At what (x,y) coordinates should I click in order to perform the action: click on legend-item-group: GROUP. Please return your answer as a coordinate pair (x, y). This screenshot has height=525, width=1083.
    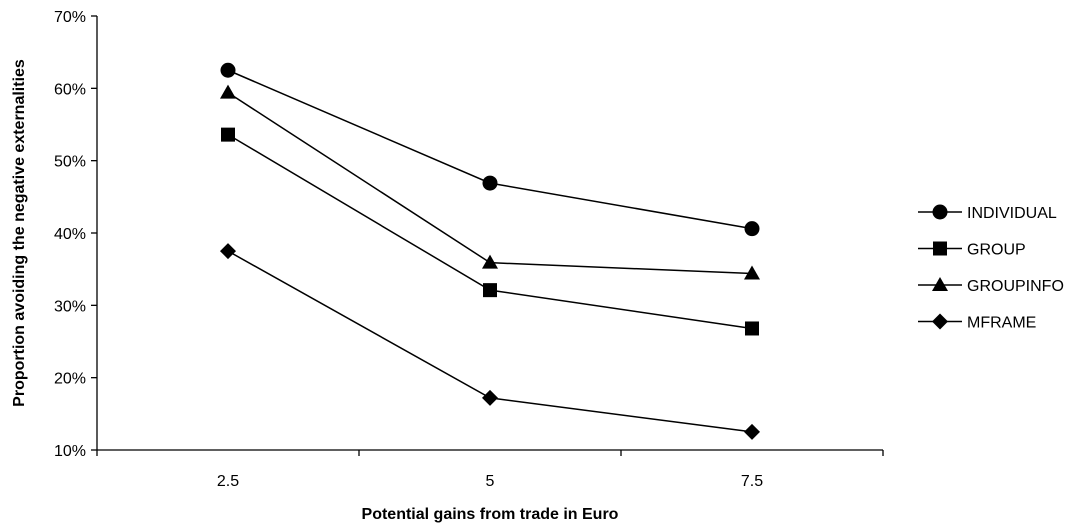
    Looking at the image, I should click on (972, 250).